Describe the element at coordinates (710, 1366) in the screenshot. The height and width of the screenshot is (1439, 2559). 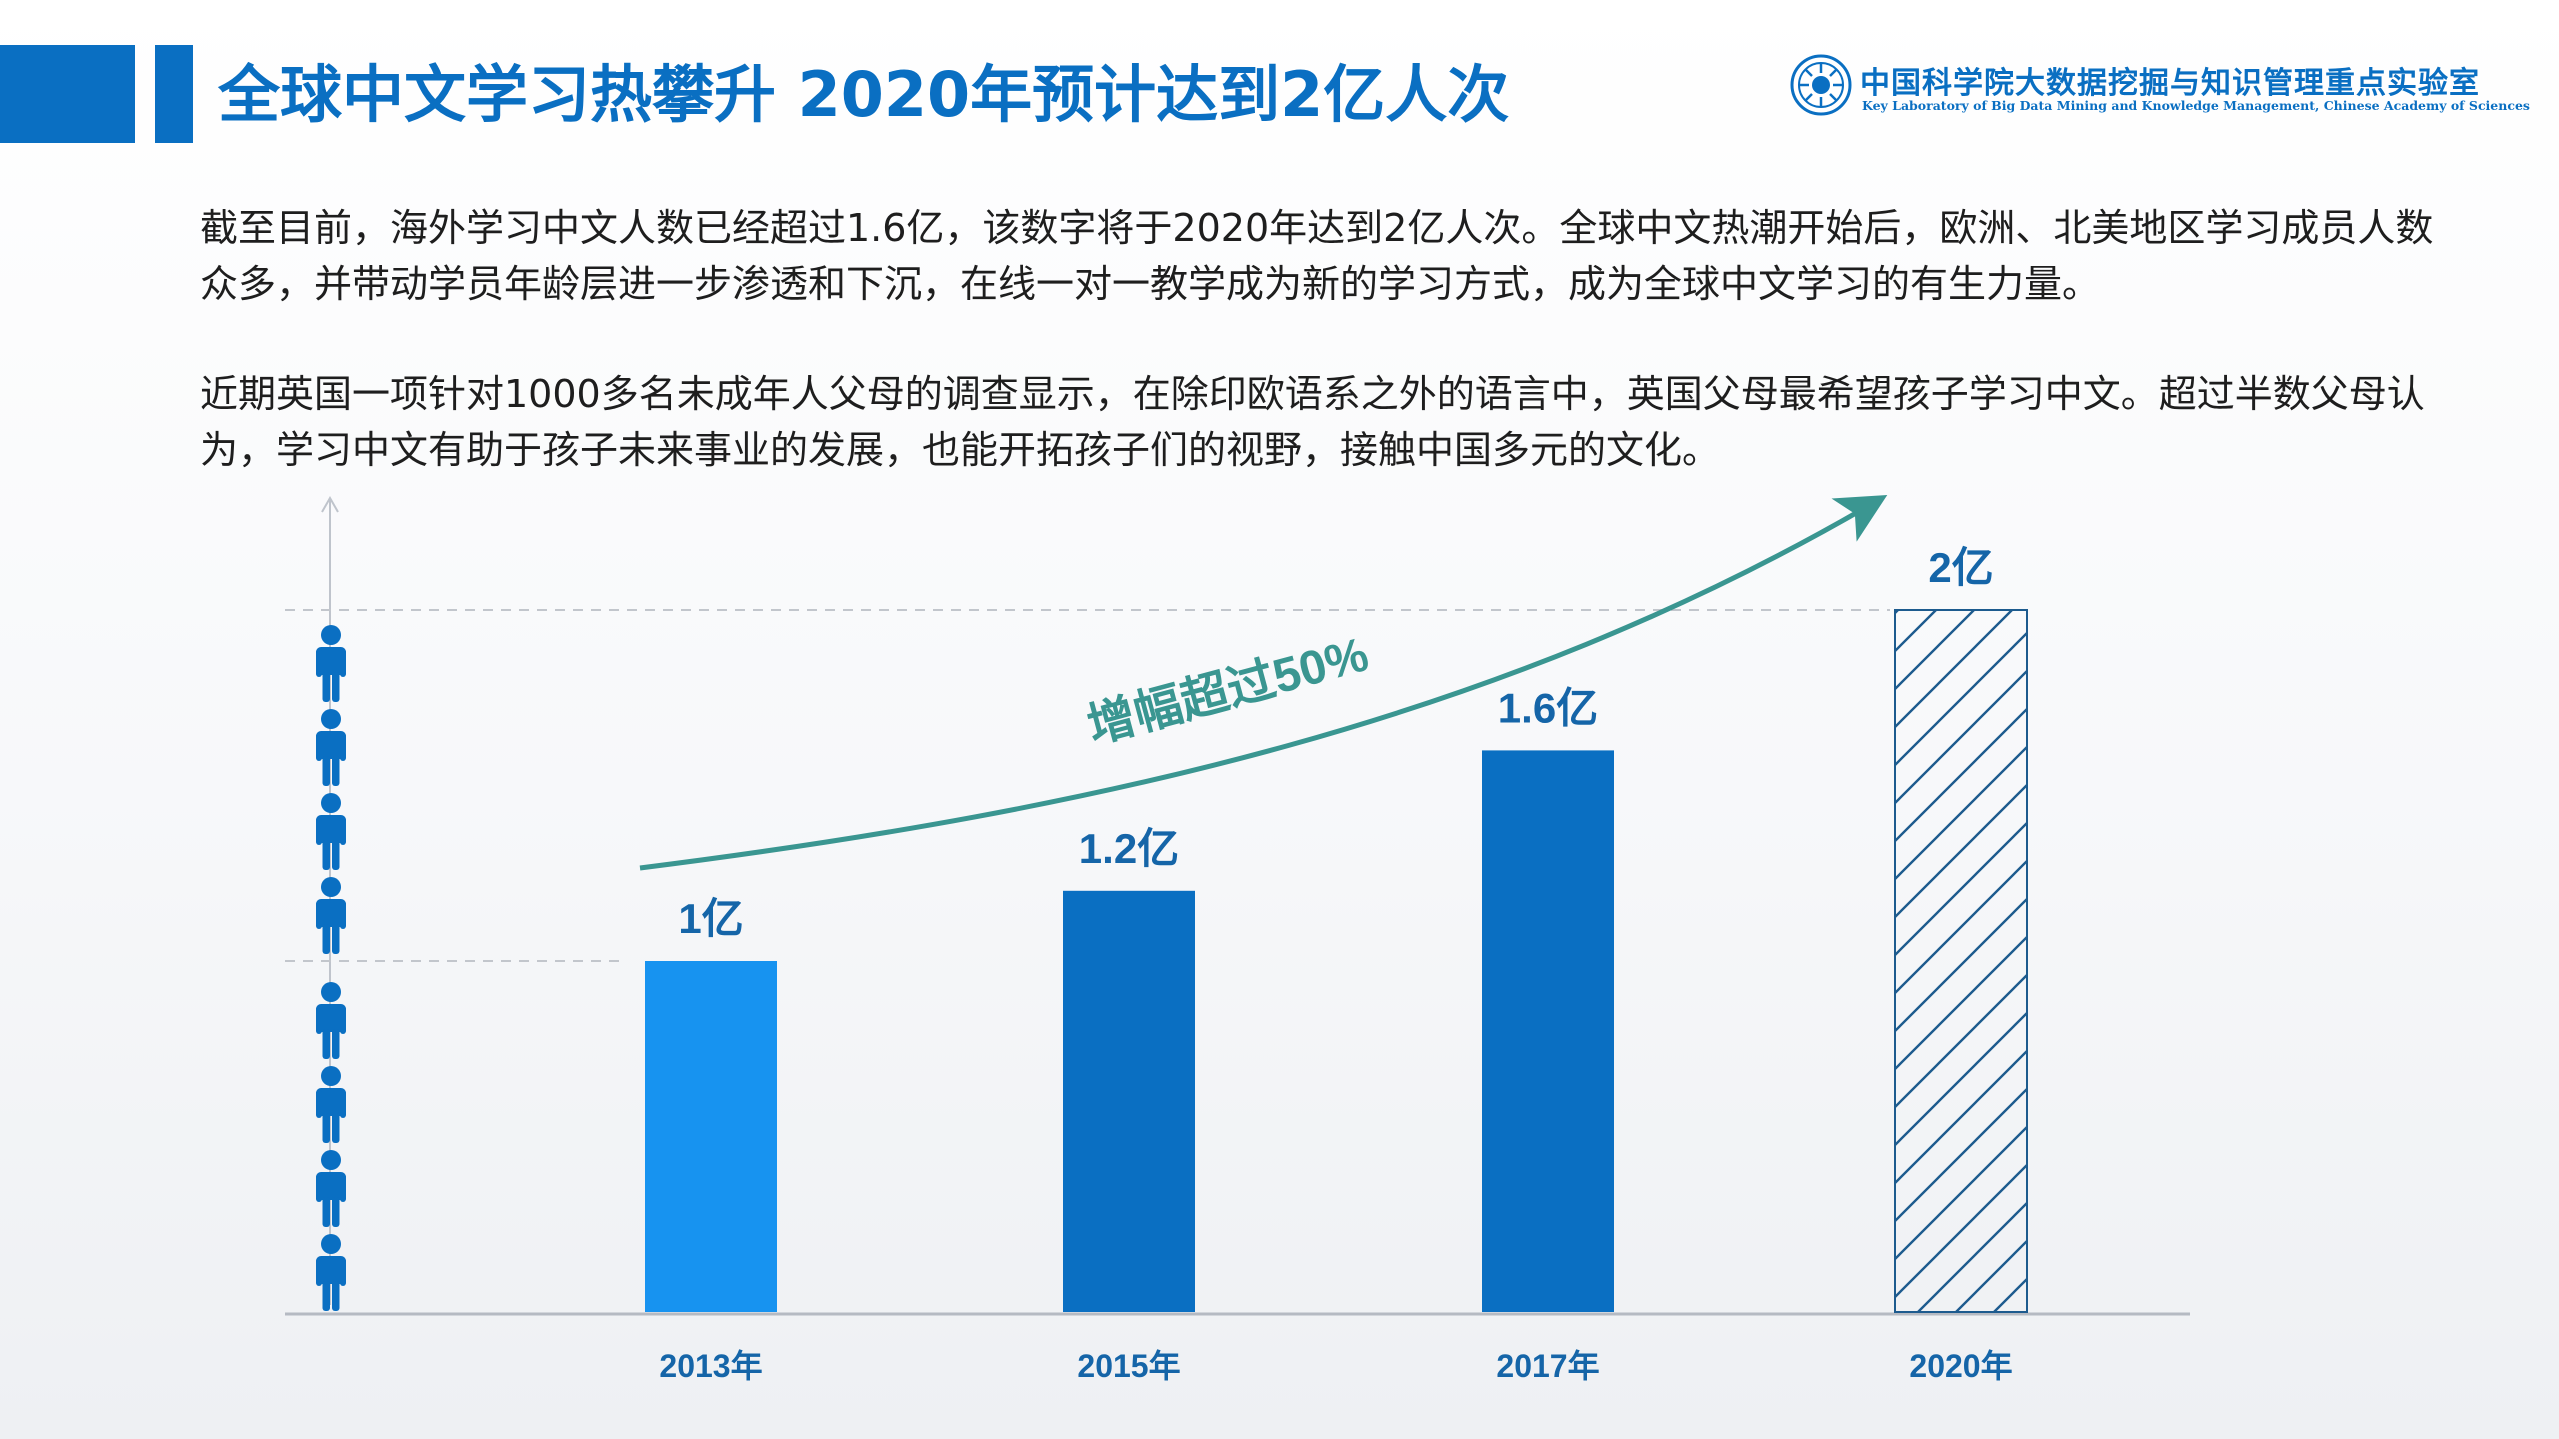
I see `x-tick-label: 2013年` at that location.